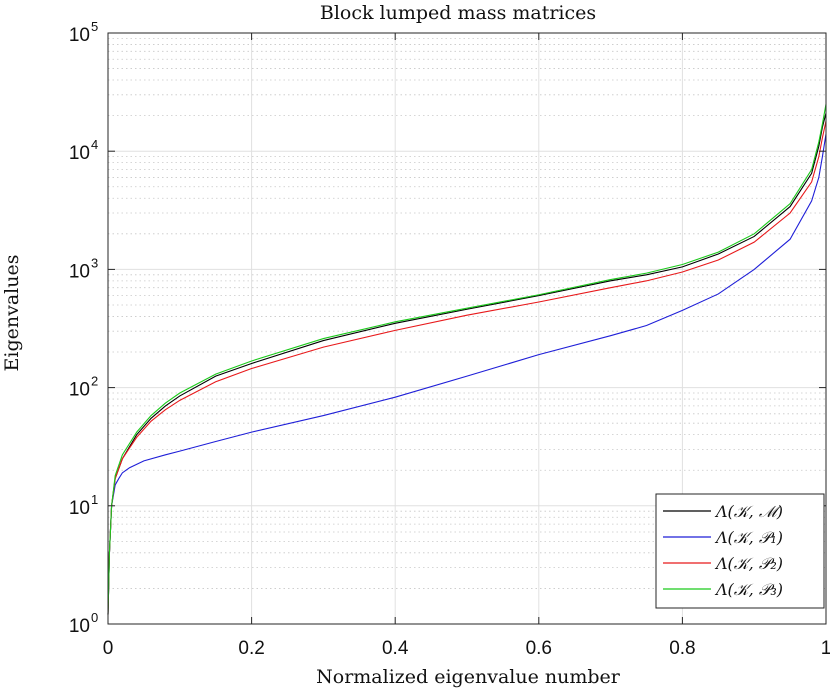 Image resolution: width=830 pixels, height=693 pixels. I want to click on x-tick-label: 0, so click(108, 648).